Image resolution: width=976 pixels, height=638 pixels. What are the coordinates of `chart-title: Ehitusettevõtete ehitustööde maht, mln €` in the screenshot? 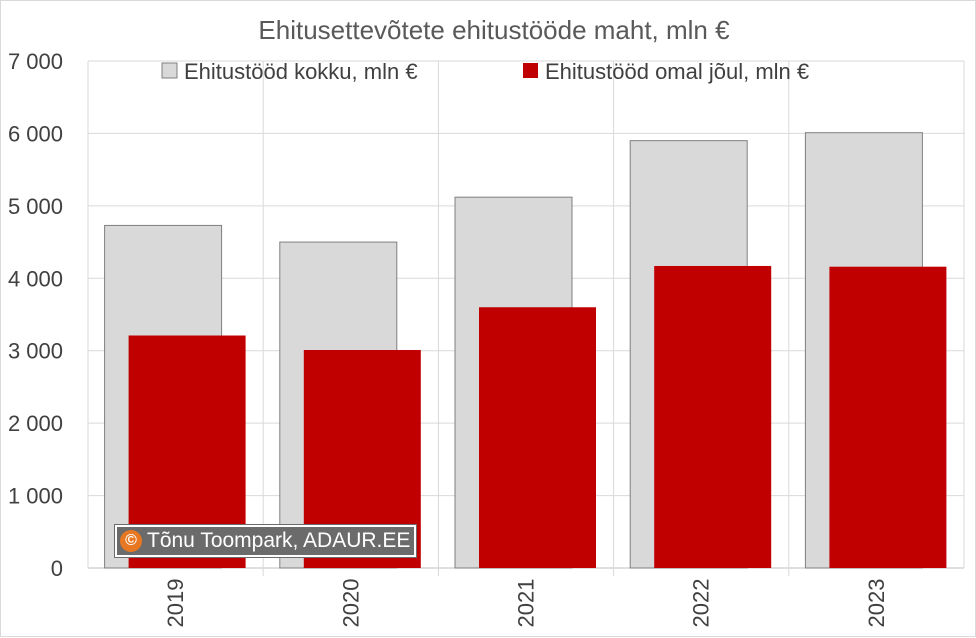 It's located at (494, 30).